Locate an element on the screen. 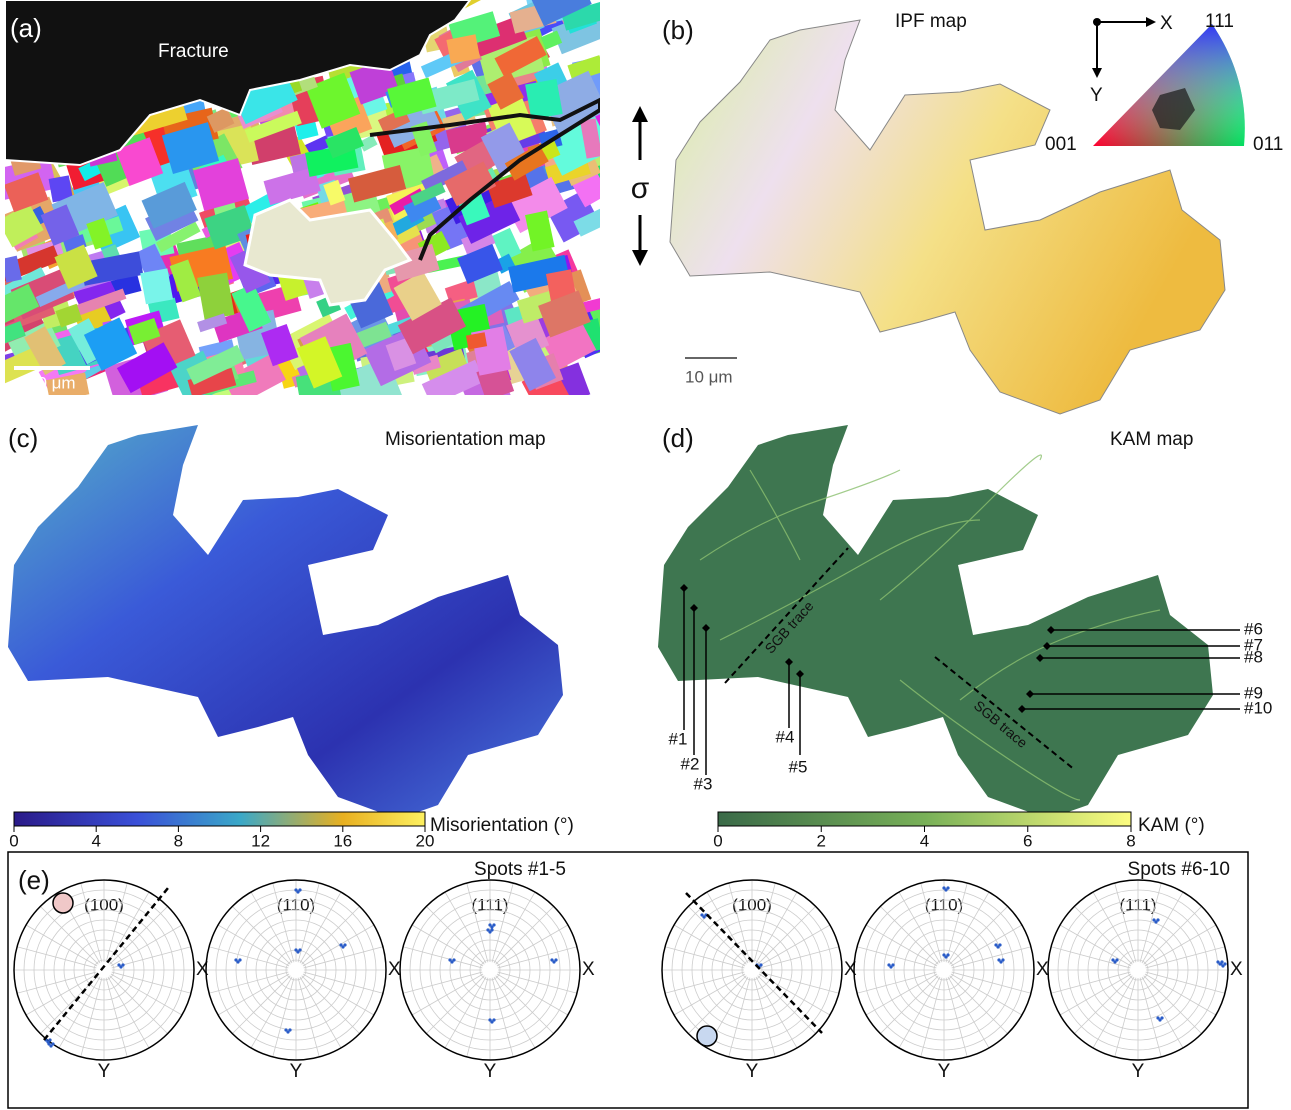 Image resolution: width=1291 pixels, height=1110 pixels. axis-x: X is located at coordinates (1236, 969).